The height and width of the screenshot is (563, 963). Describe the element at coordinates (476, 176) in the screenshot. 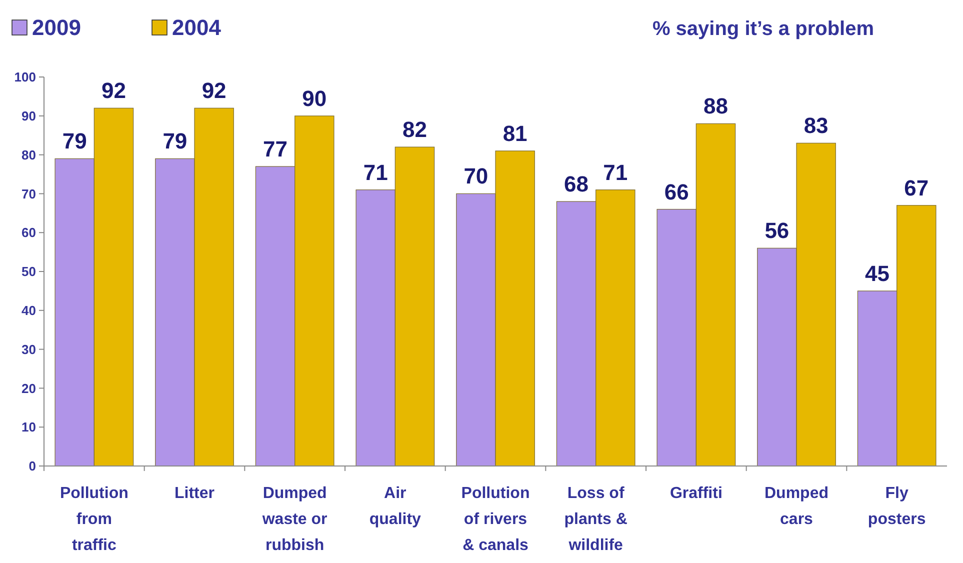

I see `data-label: 70` at that location.